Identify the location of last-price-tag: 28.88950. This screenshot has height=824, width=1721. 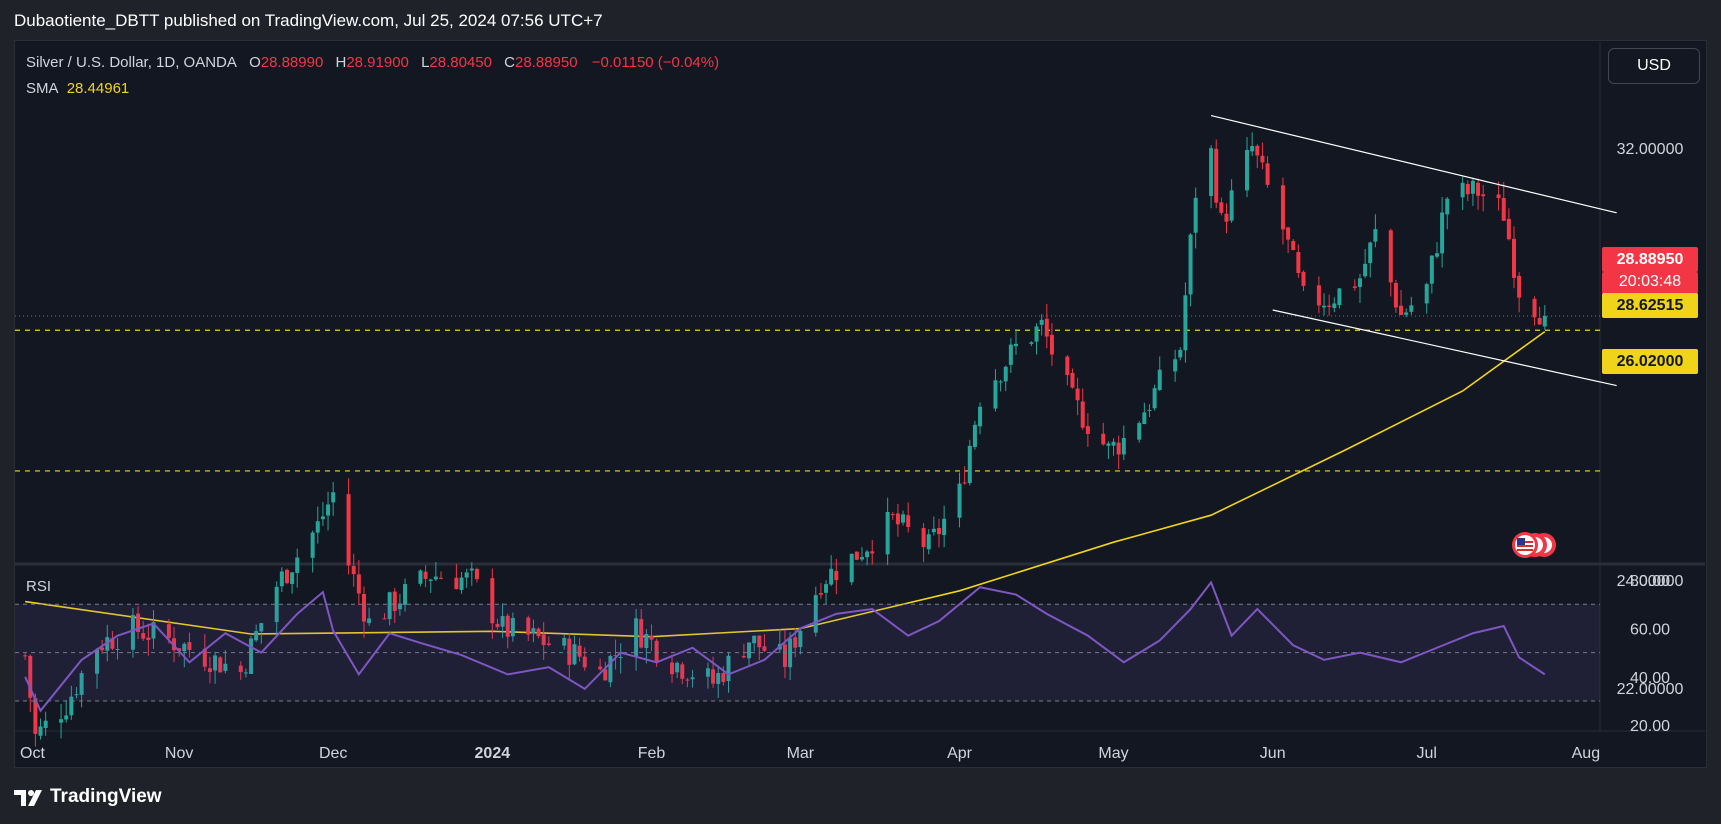
(1650, 259).